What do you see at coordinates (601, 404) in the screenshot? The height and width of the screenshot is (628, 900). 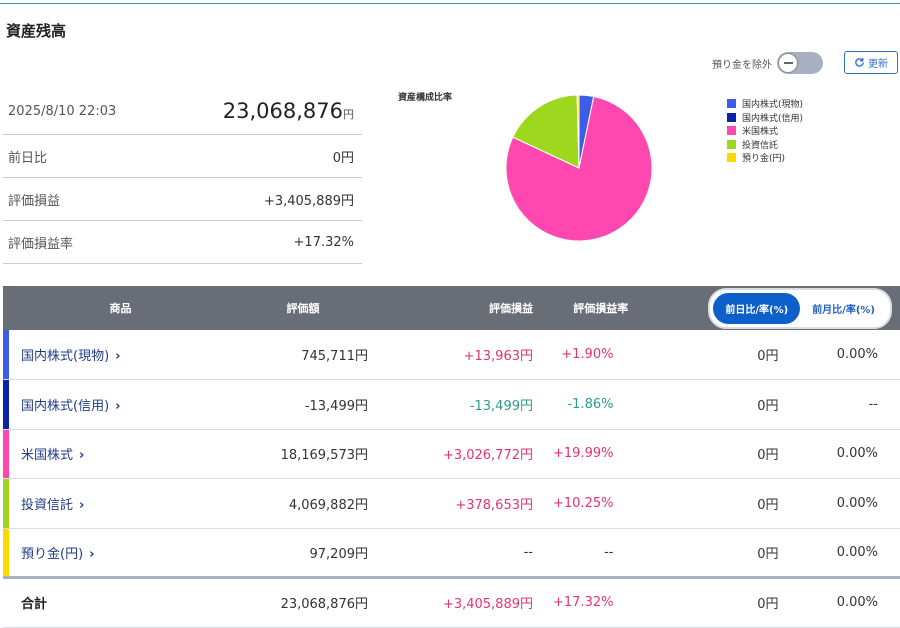 I see `pl-rate-cell: -1.86%` at bounding box center [601, 404].